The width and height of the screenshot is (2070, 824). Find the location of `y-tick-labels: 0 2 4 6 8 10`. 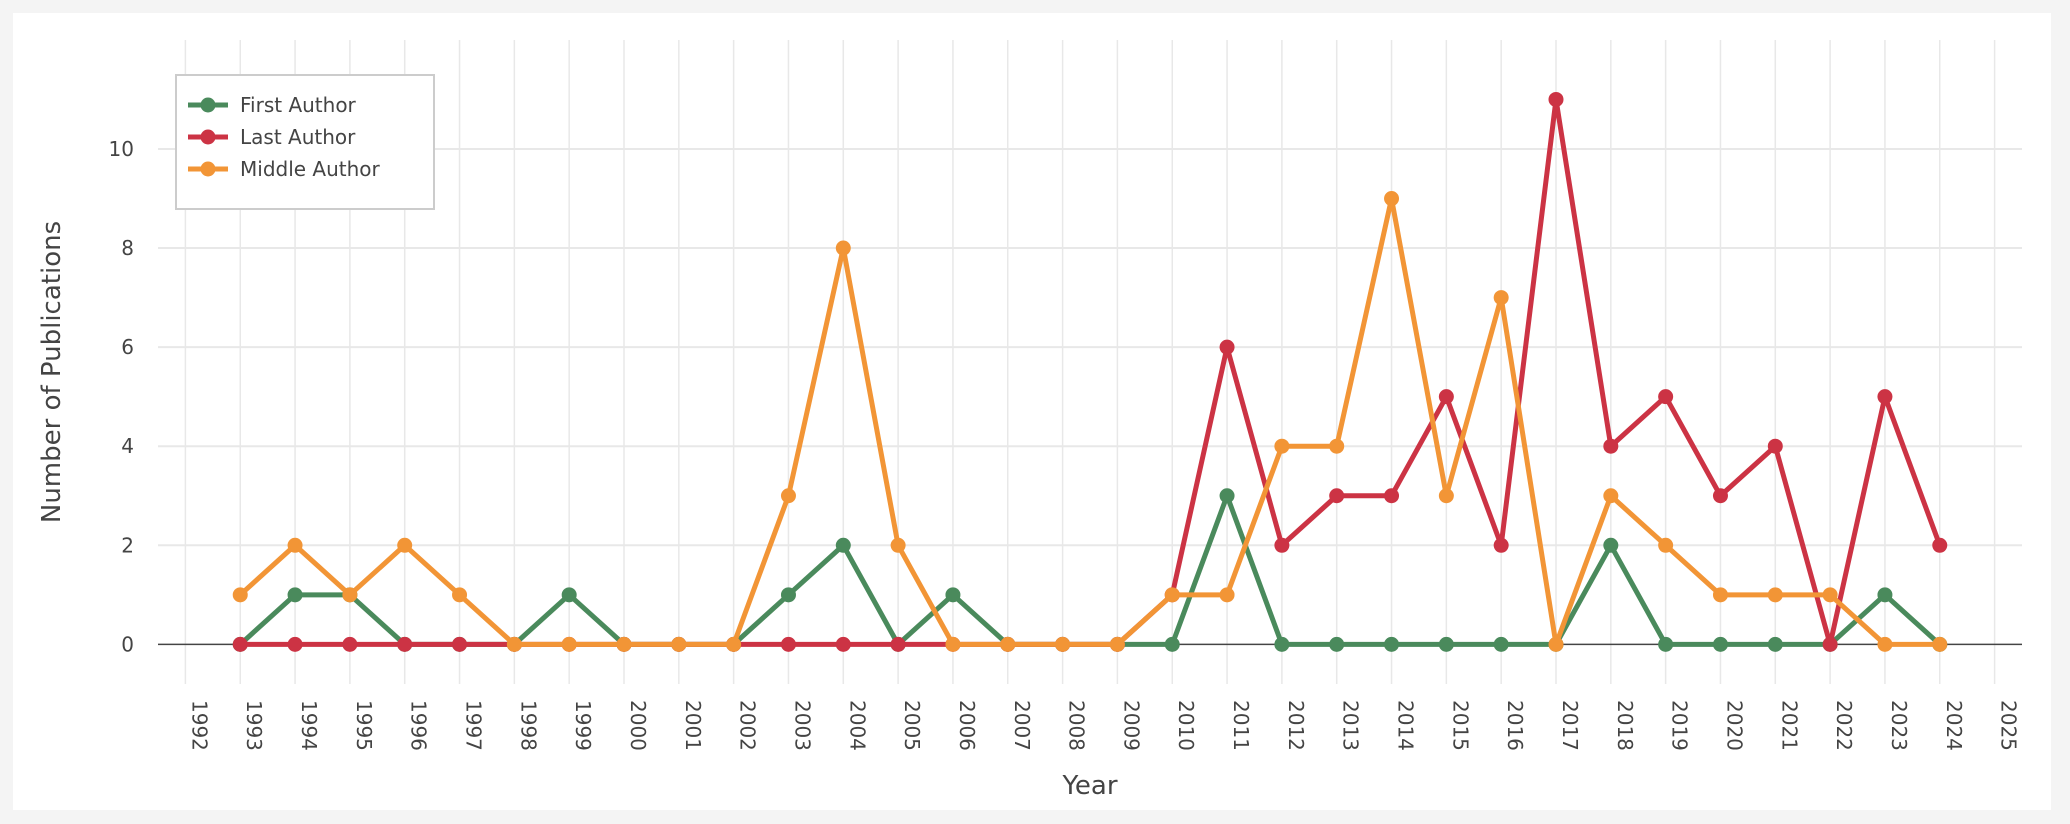

y-tick-labels: 0 2 4 6 8 10 is located at coordinates (121, 396).